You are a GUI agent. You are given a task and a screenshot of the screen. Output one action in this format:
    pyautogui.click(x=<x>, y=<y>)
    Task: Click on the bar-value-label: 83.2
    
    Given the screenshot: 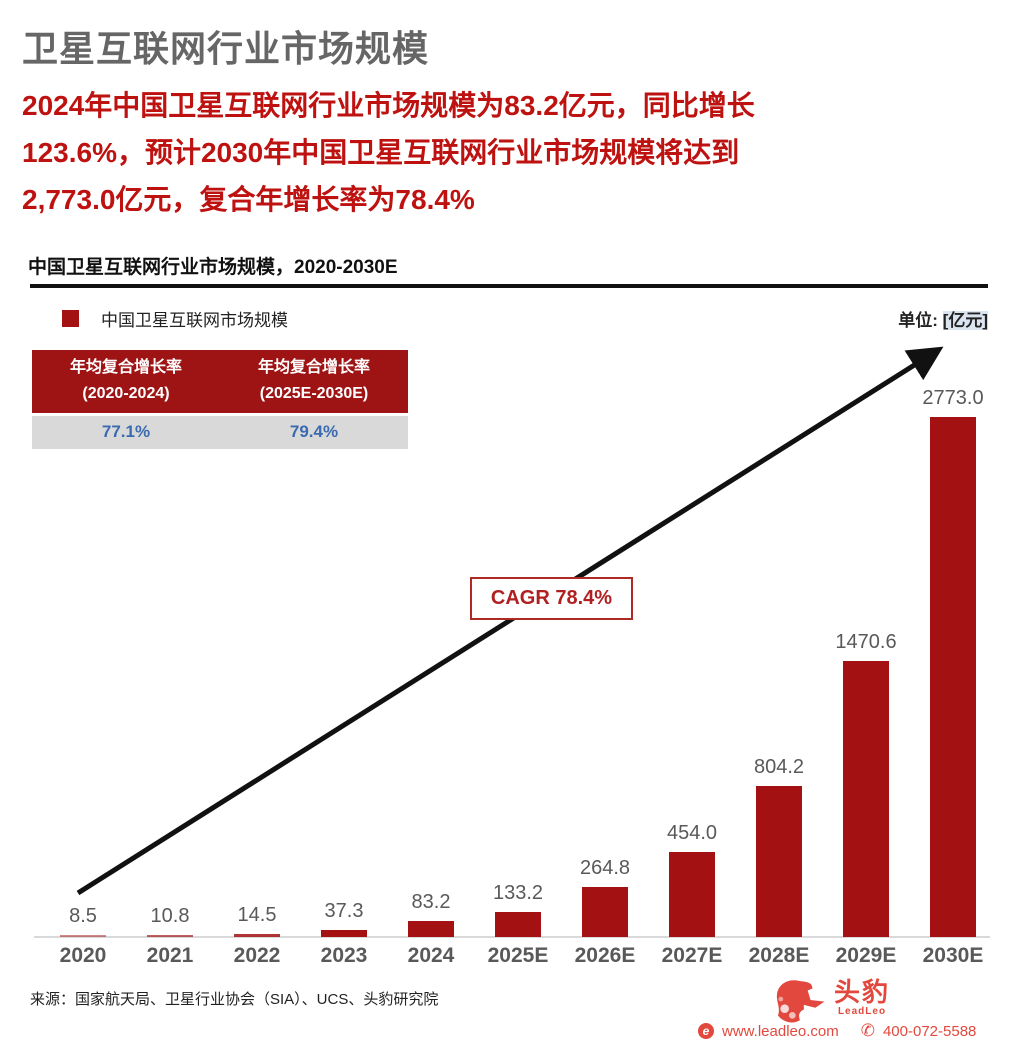 What is the action you would take?
    pyautogui.click(x=431, y=902)
    